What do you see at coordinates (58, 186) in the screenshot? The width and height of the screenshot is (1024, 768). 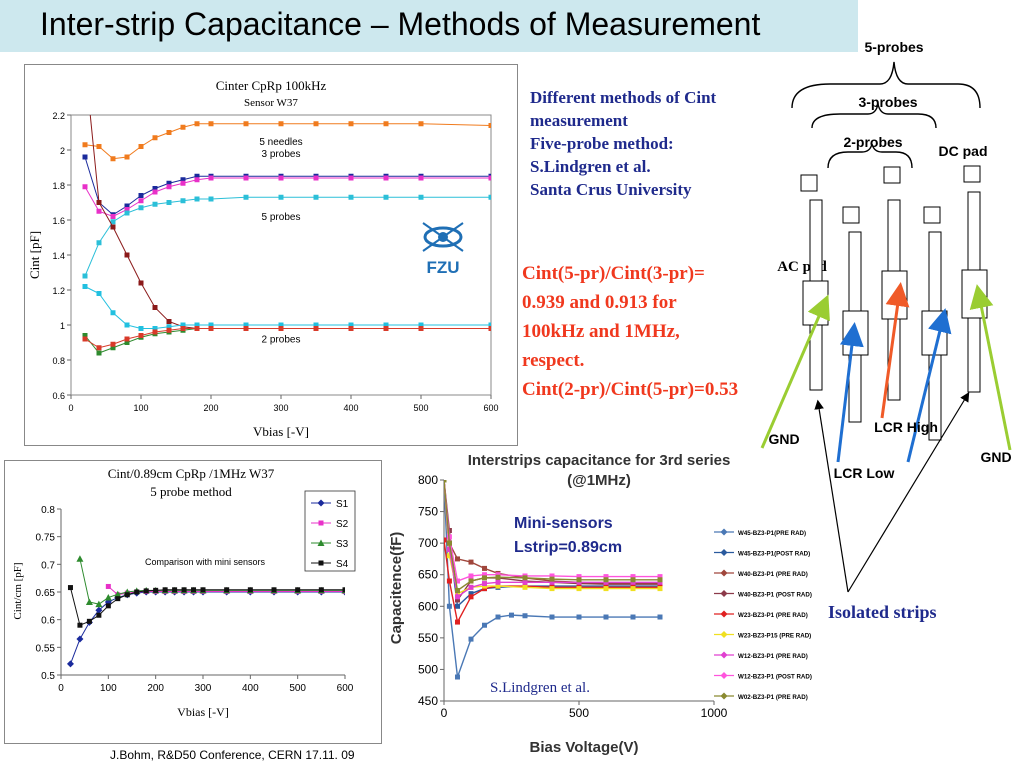 I see `y-tick-label: 1.8` at bounding box center [58, 186].